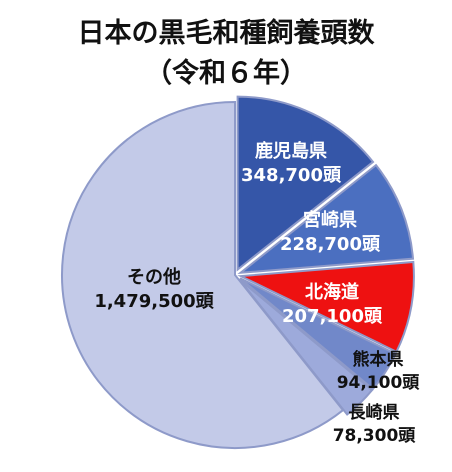 Image resolution: width=452 pixels, height=472 pixels. Describe the element at coordinates (154, 301) in the screenshot. I see `slice-value-label: 1,479,500頭` at that location.